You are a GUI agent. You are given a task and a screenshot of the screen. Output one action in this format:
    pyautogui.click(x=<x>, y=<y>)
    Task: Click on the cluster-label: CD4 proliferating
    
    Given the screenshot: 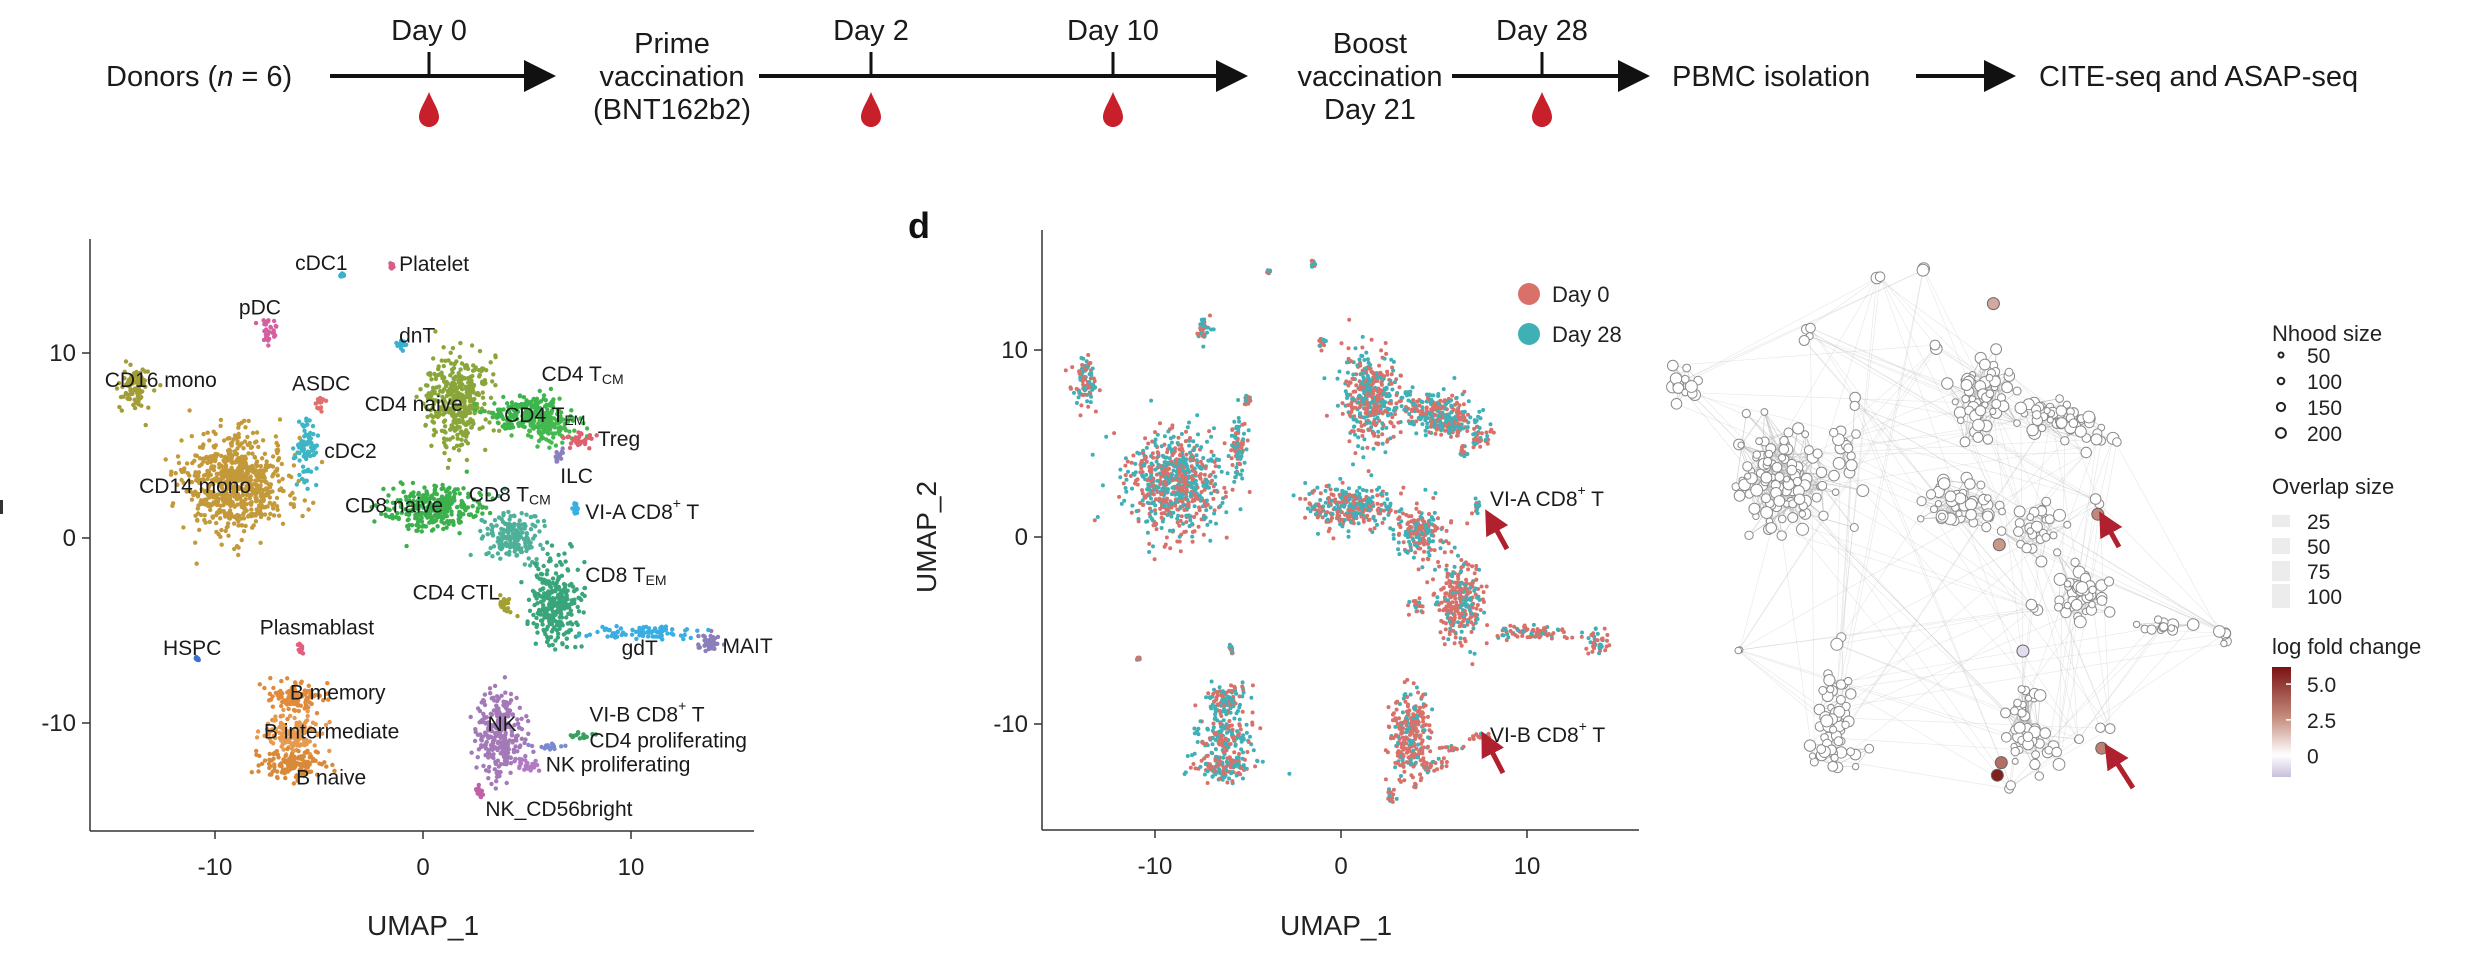 What is the action you would take?
    pyautogui.click(x=668, y=740)
    